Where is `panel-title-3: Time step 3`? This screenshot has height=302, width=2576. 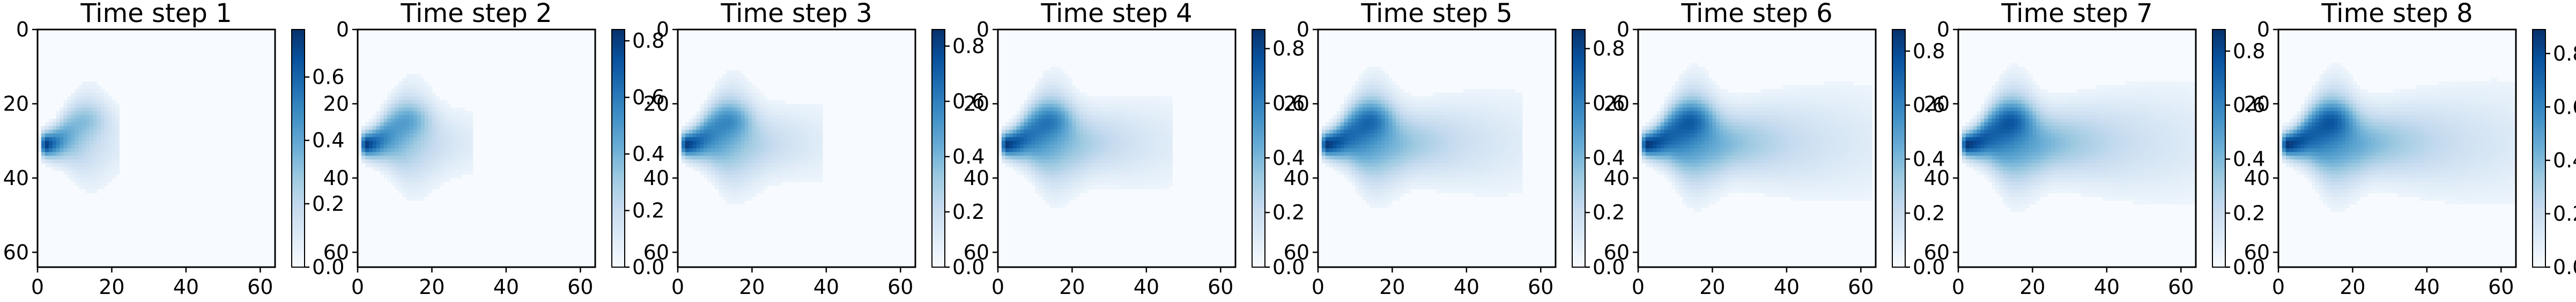
panel-title-3: Time step 3 is located at coordinates (796, 14).